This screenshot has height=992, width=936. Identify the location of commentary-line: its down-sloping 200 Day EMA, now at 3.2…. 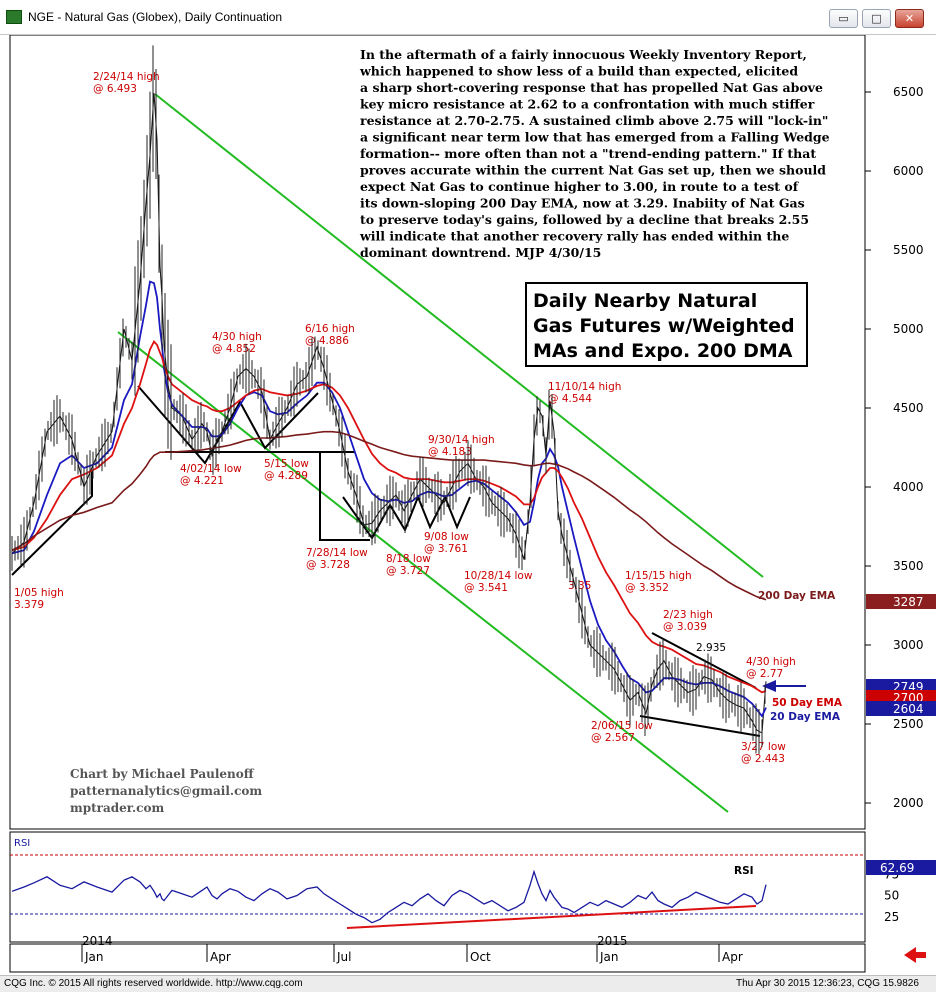
(582, 203).